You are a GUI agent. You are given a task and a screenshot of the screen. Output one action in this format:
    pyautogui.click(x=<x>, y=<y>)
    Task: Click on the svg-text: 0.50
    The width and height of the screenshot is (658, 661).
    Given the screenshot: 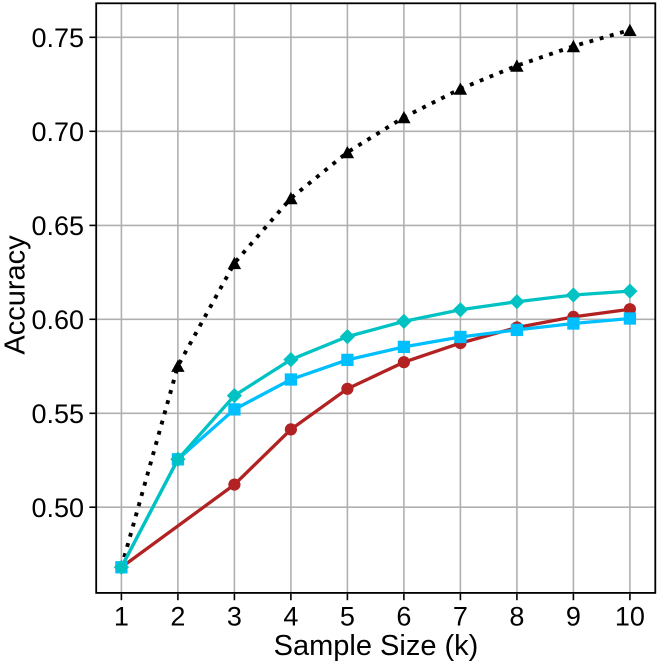 What is the action you would take?
    pyautogui.click(x=57, y=508)
    